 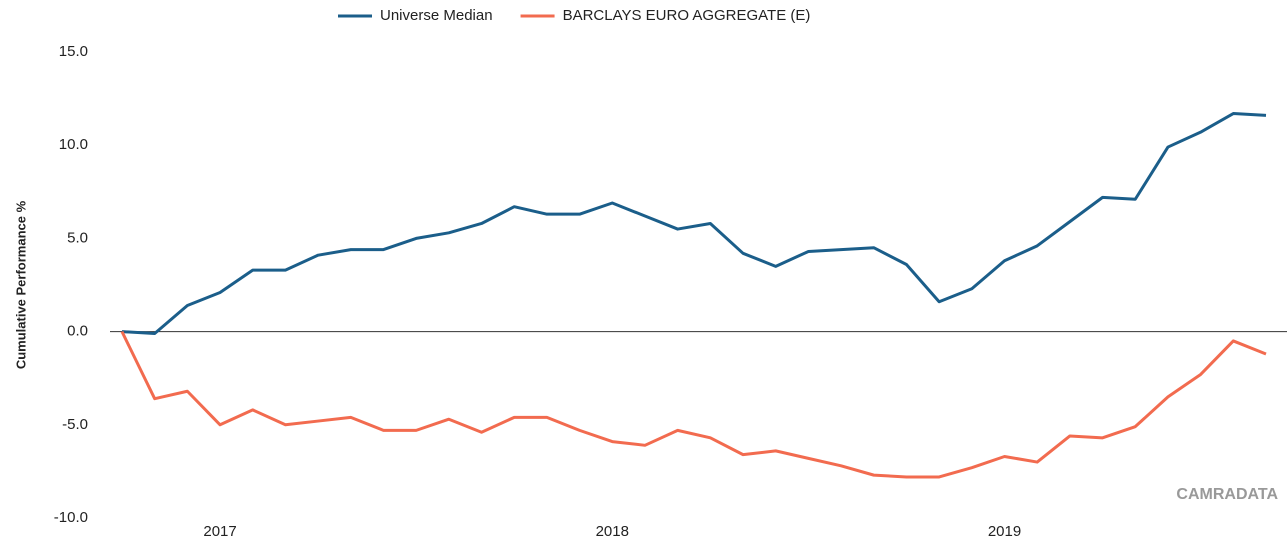 What do you see at coordinates (20, 284) in the screenshot?
I see `y-axis-label: Cumulative Performance %` at bounding box center [20, 284].